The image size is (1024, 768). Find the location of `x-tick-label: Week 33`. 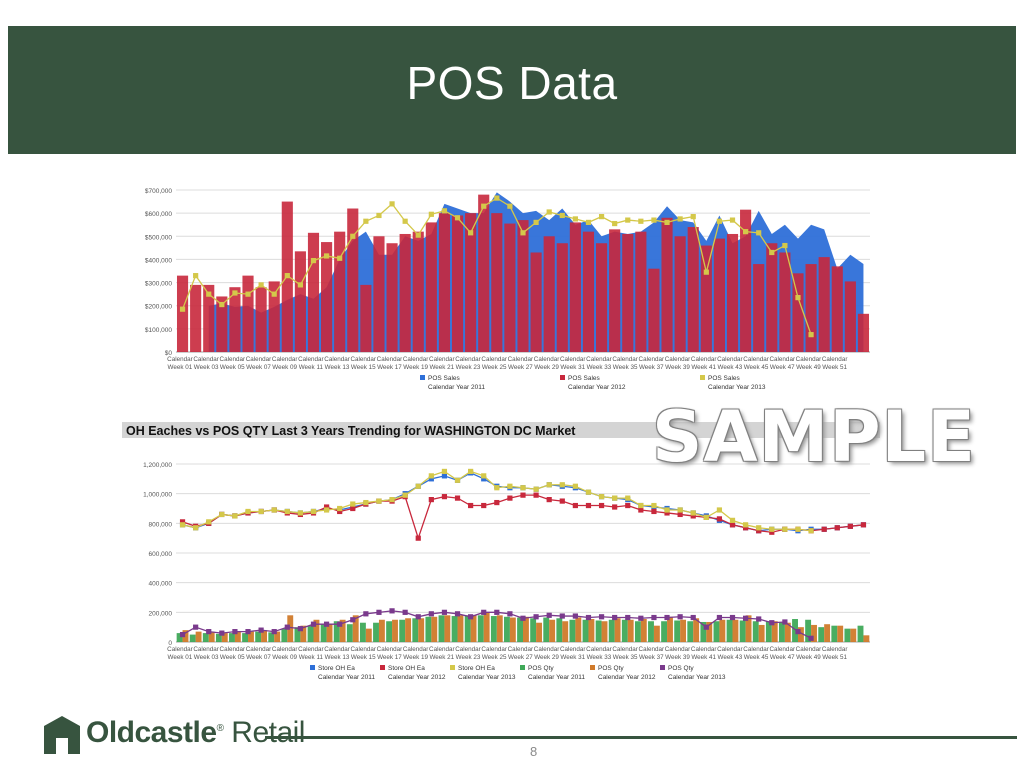

x-tick-label: Week 33 is located at coordinates (599, 367).